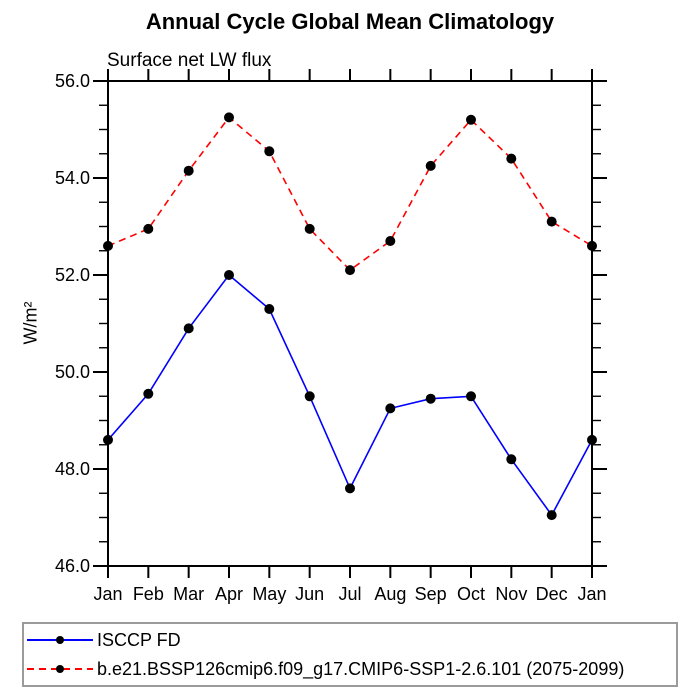 This screenshot has width=700, height=700. I want to click on x-axis-tick-label: Apr, so click(229, 594).